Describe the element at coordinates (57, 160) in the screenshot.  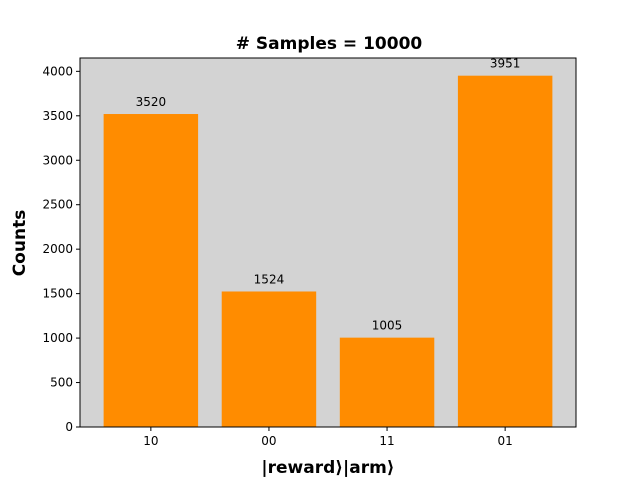
I see `y-tick-label: 3000` at that location.